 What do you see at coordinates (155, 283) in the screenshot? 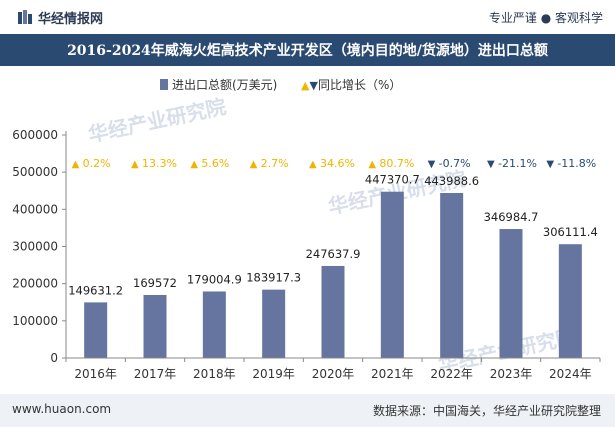
I see `bar-value-label: 169572` at bounding box center [155, 283].